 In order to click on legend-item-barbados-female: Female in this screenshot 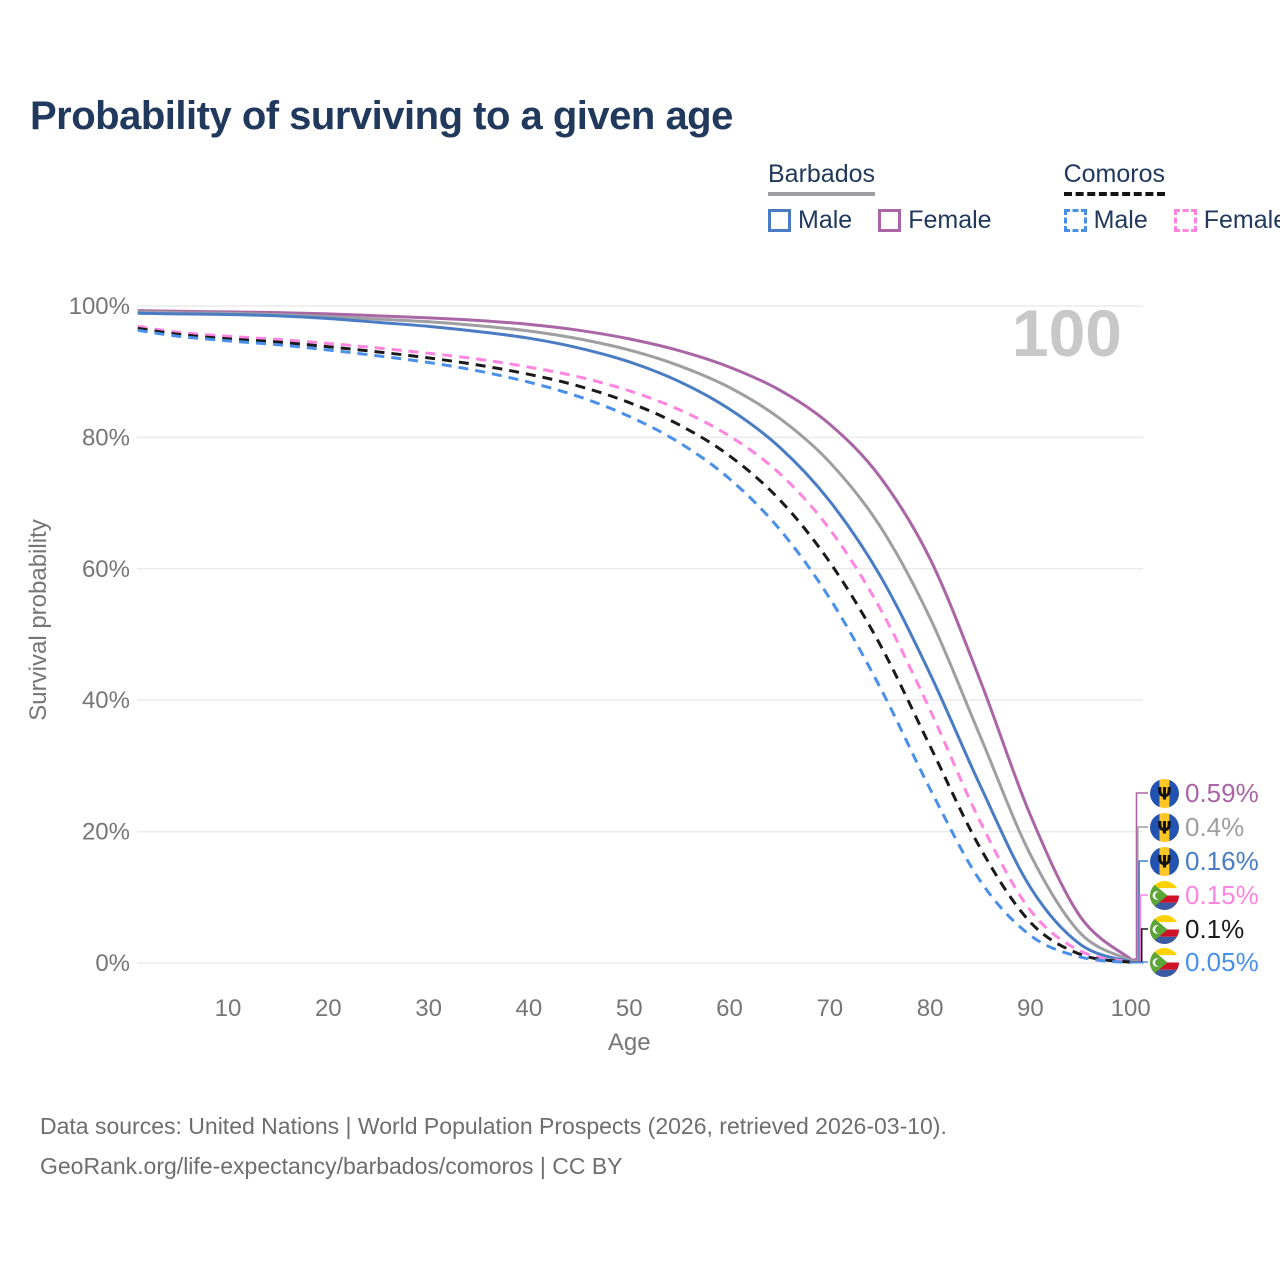, I will do `click(935, 220)`.